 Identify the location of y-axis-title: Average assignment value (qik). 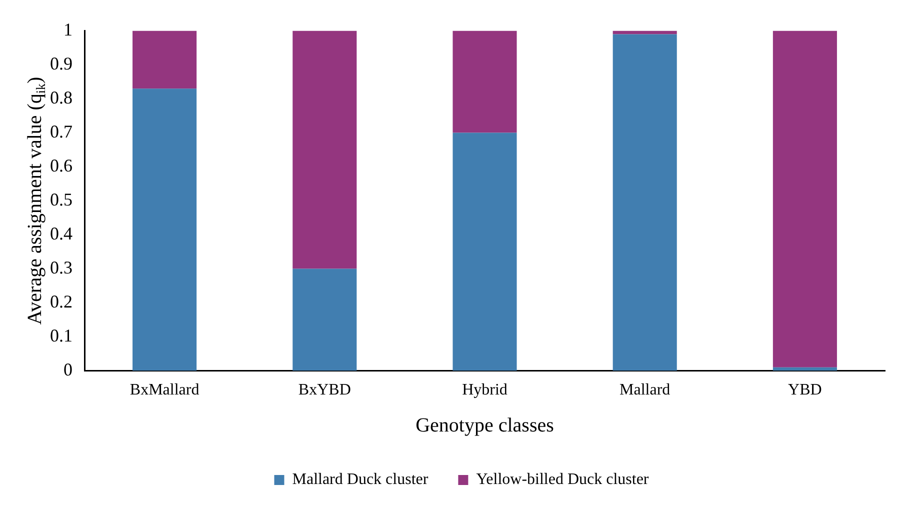
(36, 200).